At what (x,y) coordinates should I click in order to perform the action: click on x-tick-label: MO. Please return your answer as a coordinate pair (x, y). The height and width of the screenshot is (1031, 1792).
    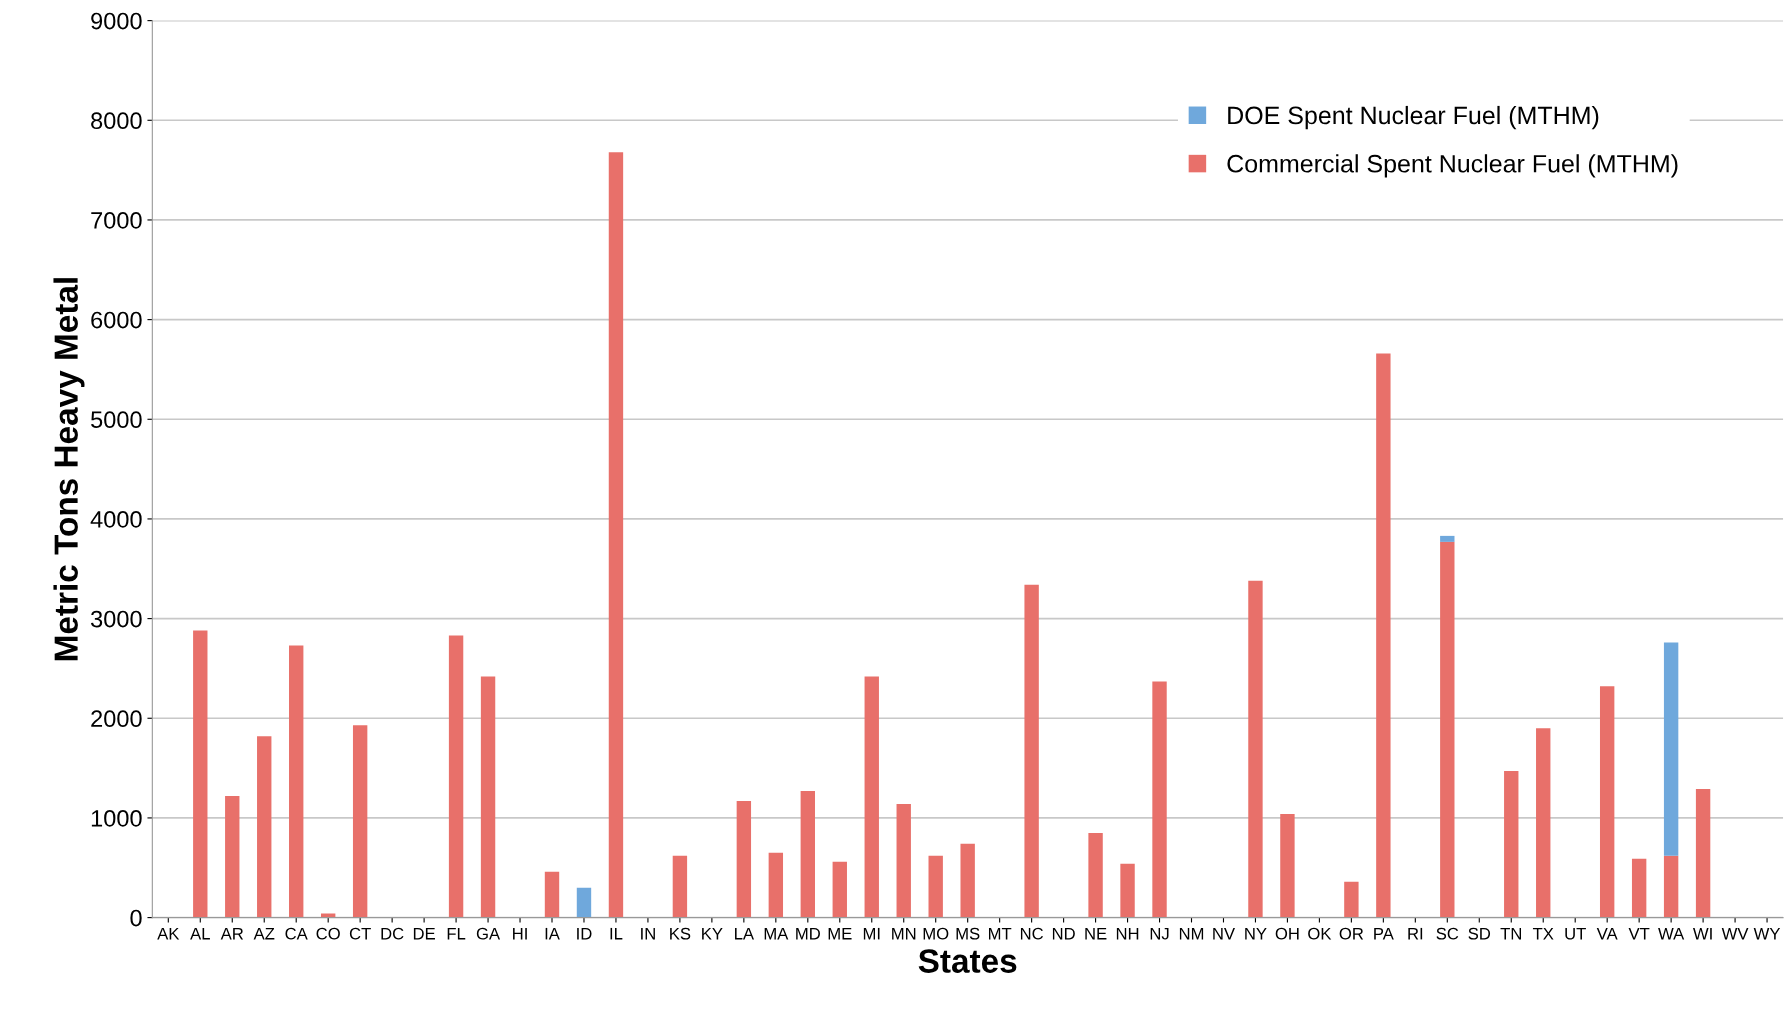
    Looking at the image, I should click on (936, 933).